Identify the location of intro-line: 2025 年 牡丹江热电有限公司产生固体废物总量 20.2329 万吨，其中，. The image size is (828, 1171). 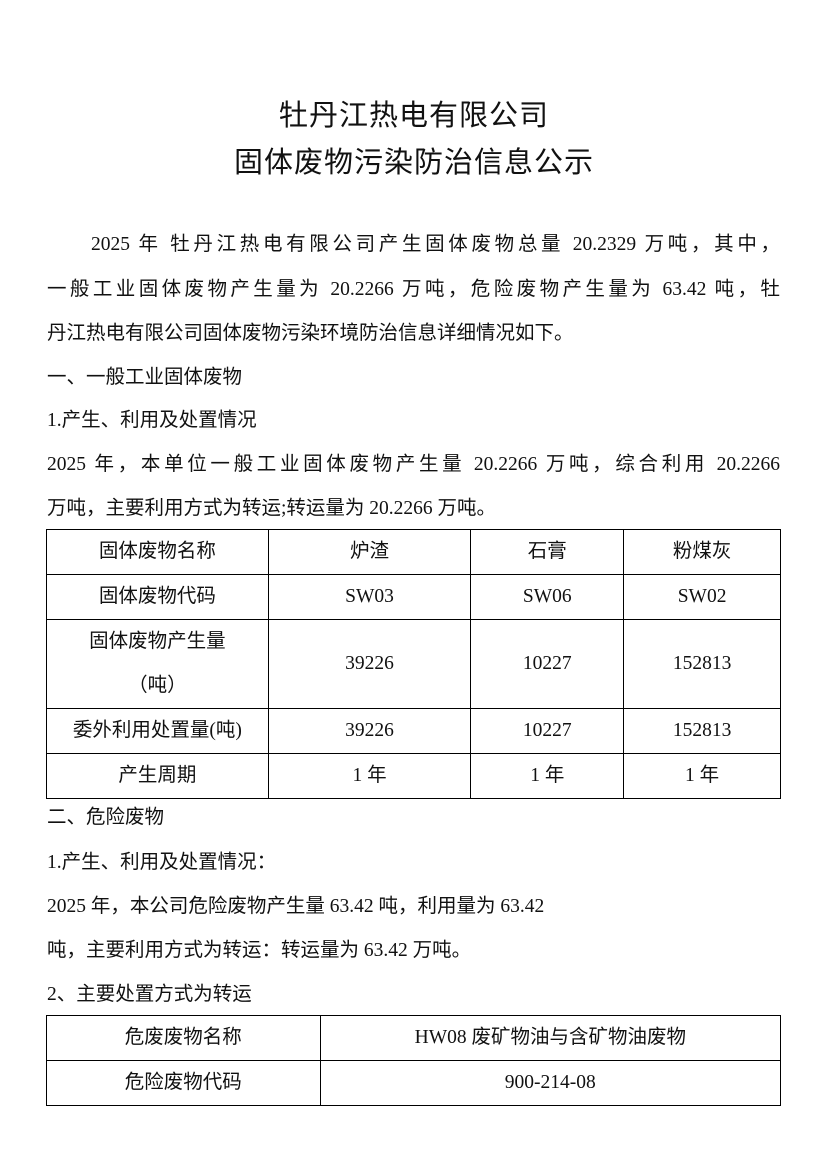
(435, 244).